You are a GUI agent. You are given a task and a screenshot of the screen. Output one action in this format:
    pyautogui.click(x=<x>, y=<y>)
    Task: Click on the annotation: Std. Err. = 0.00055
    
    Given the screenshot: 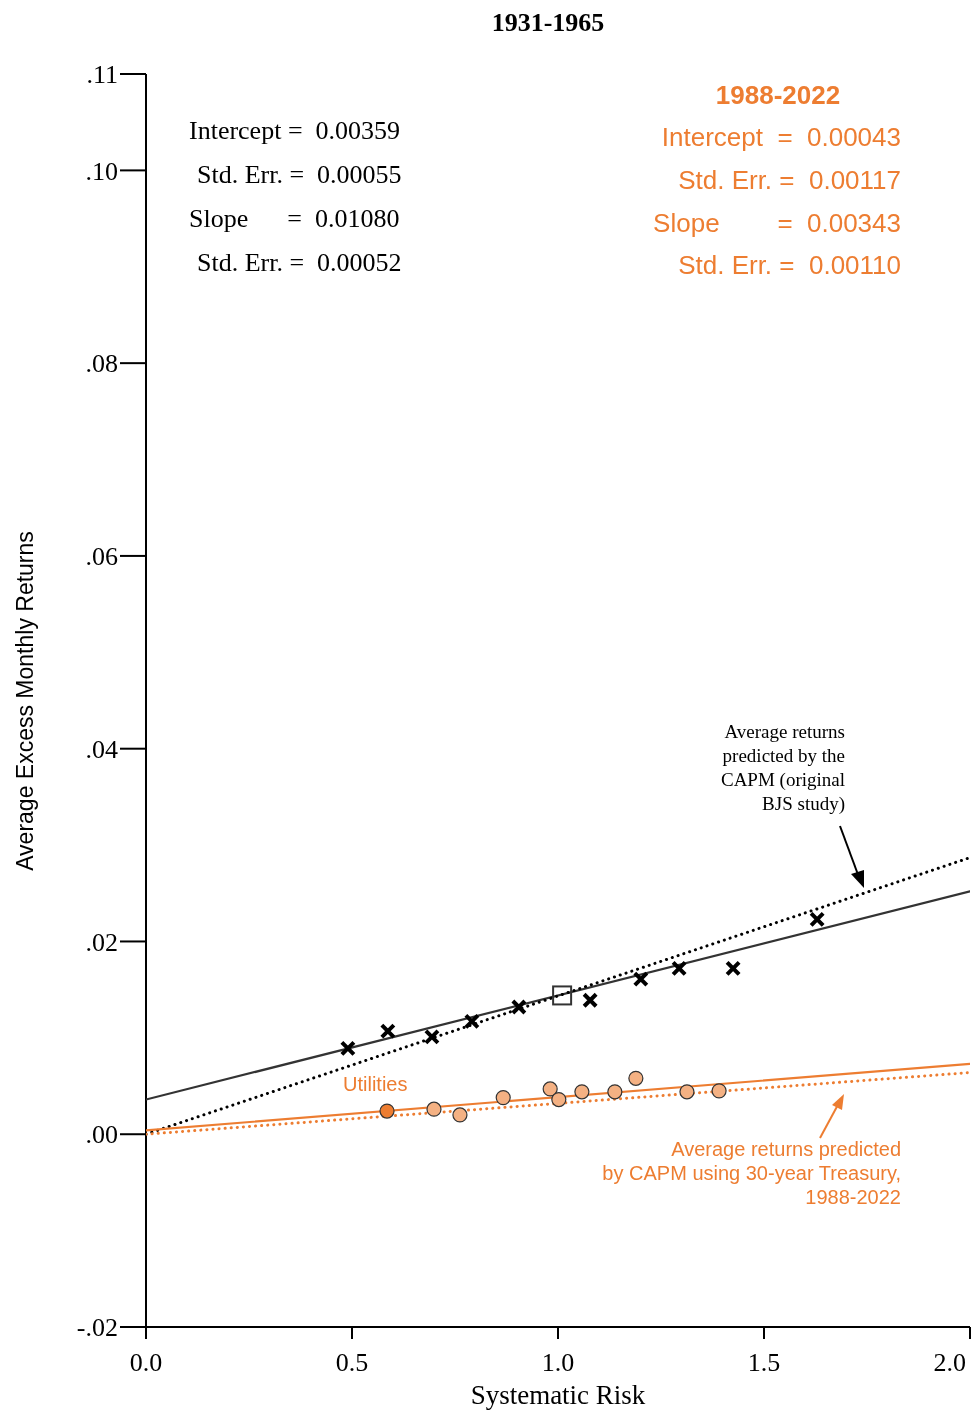 What is the action you would take?
    pyautogui.click(x=299, y=175)
    